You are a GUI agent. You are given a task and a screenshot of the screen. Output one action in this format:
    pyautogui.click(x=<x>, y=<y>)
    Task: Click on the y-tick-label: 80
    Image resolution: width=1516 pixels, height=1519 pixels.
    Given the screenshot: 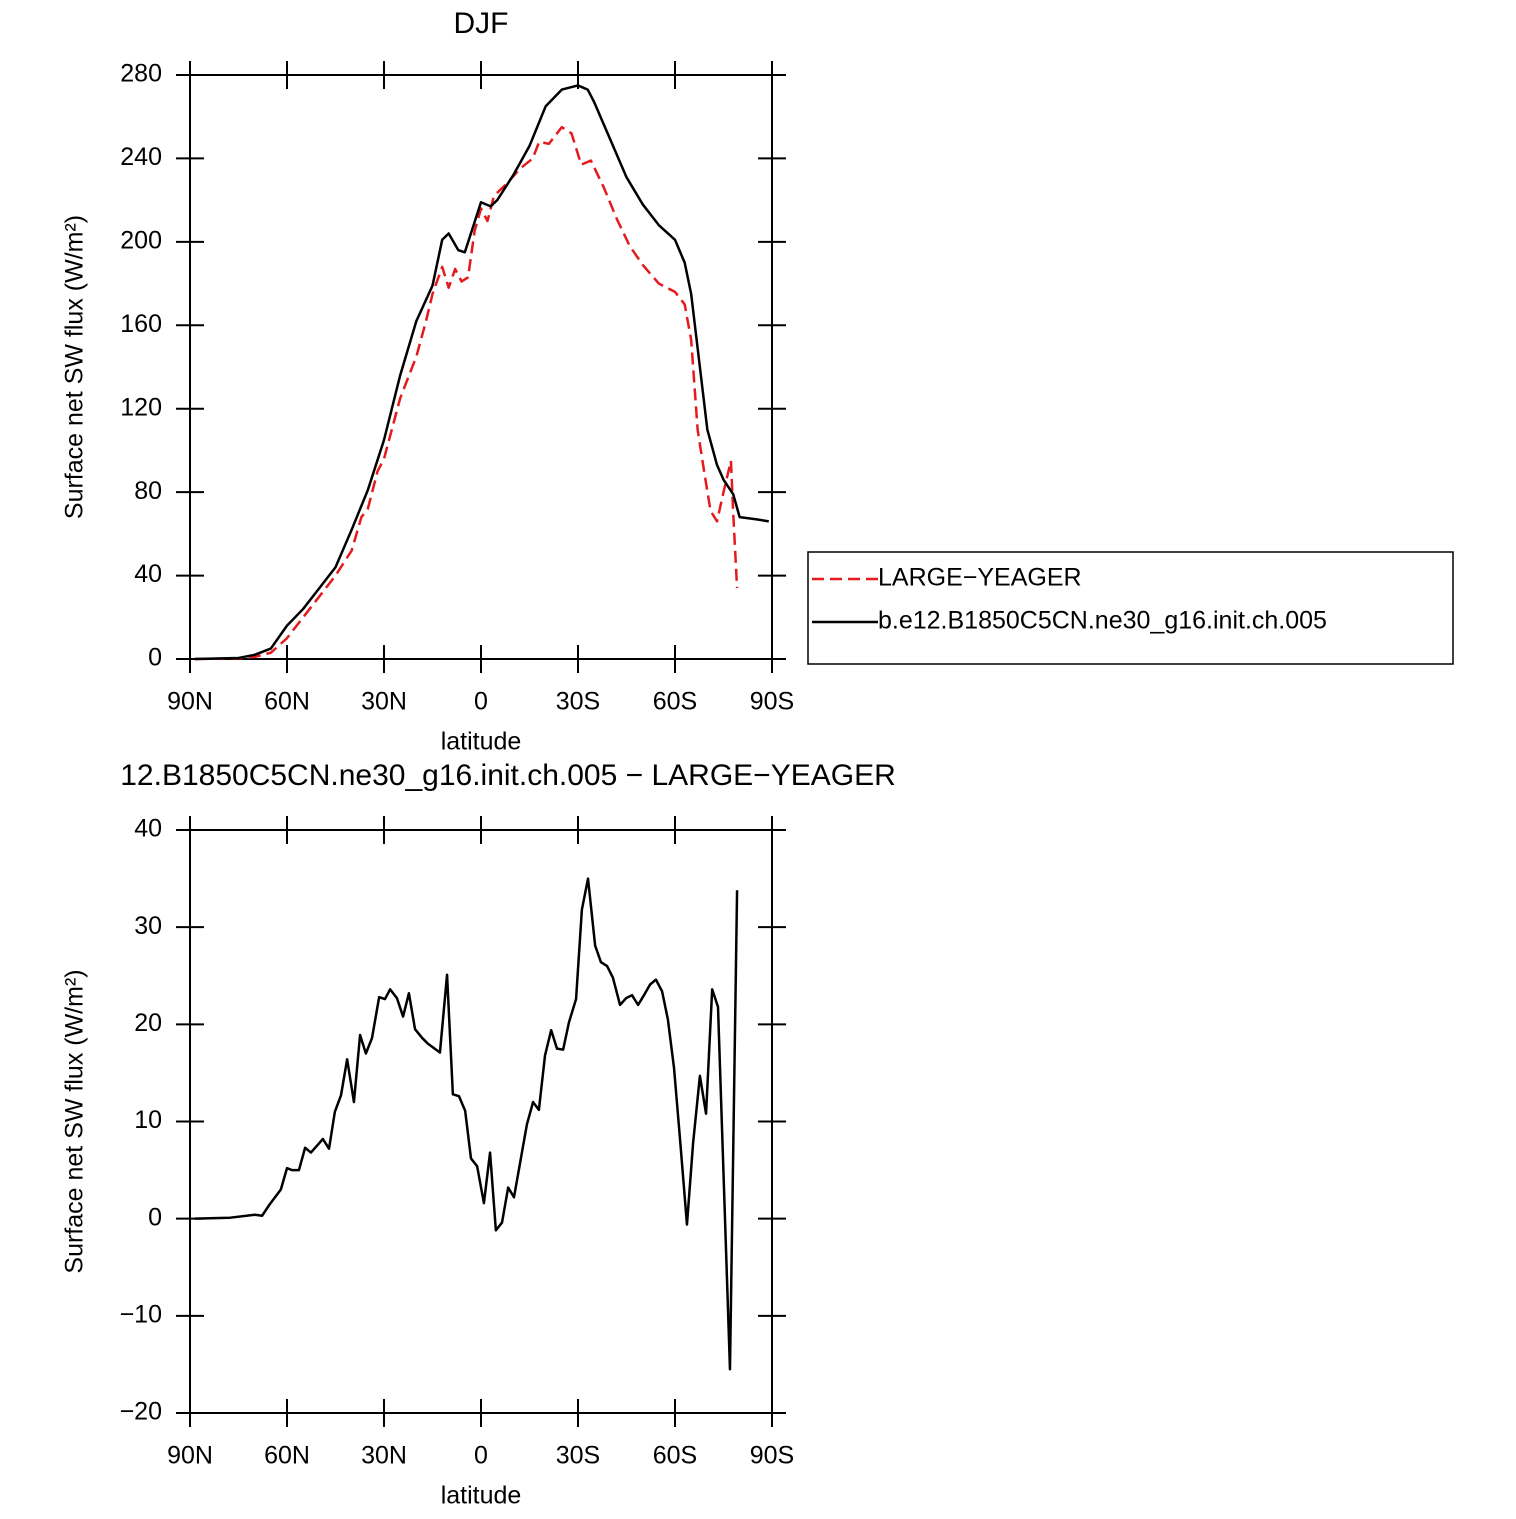 What is the action you would take?
    pyautogui.click(x=148, y=491)
    